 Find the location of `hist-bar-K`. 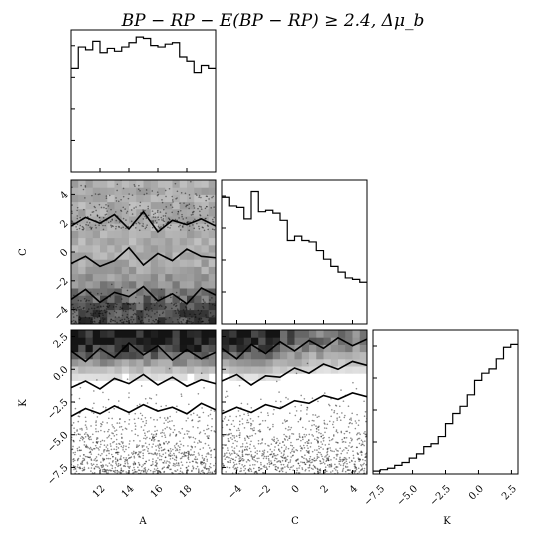

hist-bar-K is located at coordinates (398, 469).